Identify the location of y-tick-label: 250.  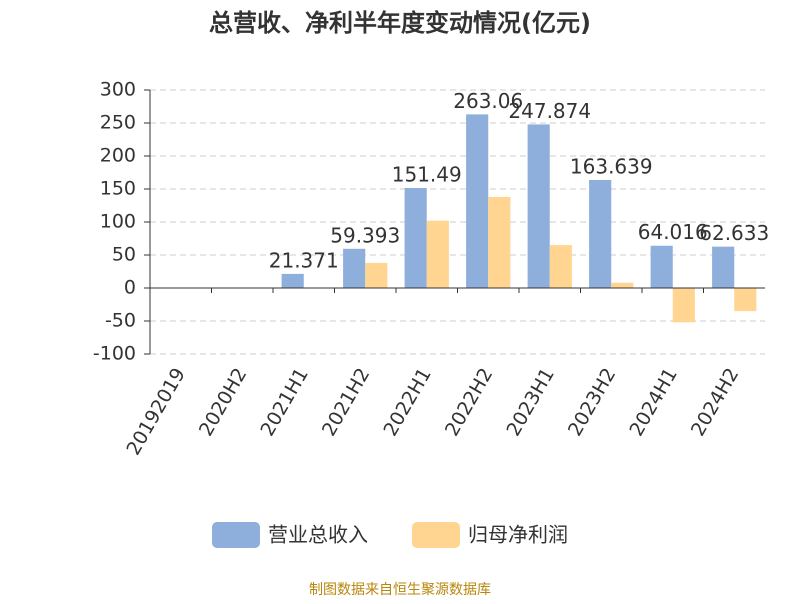
(118, 123).